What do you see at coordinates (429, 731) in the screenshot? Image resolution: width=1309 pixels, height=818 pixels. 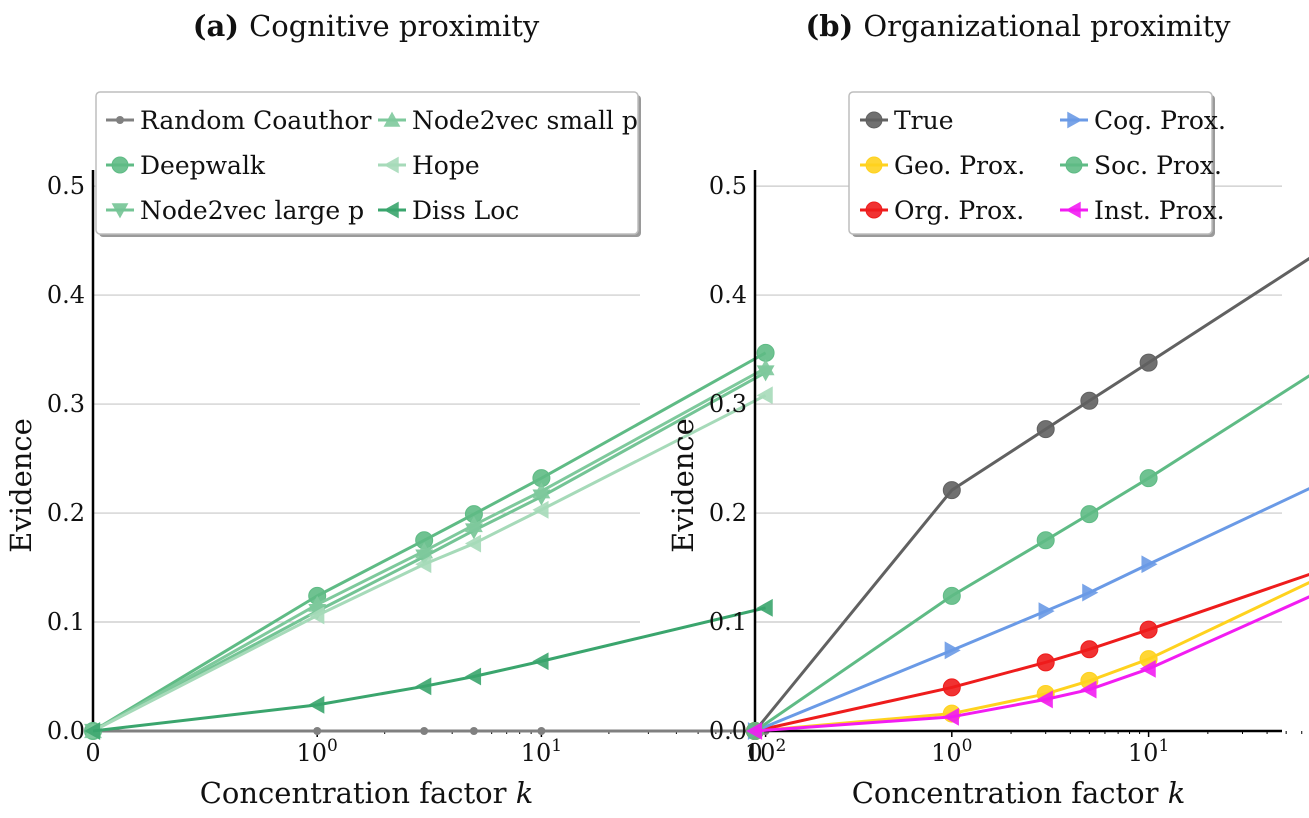 I see `series-random-coauthor` at bounding box center [429, 731].